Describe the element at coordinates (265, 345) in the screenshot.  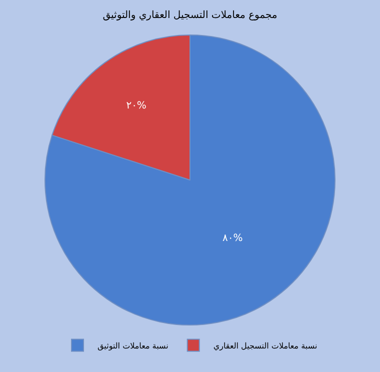
I see `legend-label: نسبة معاملات التسجيل العقاري` at that location.